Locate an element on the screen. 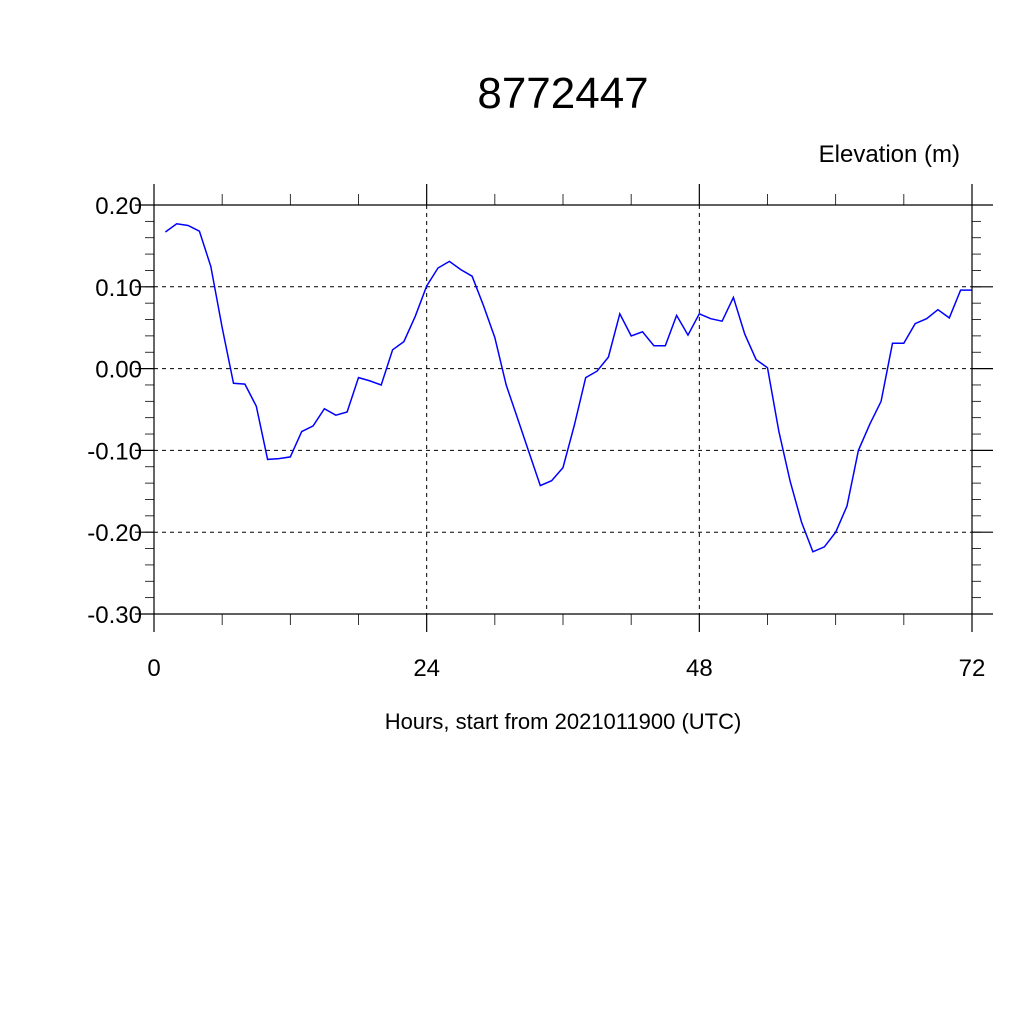 This screenshot has height=1024, width=1024. y-tick-label: 0.10 is located at coordinates (118, 288).